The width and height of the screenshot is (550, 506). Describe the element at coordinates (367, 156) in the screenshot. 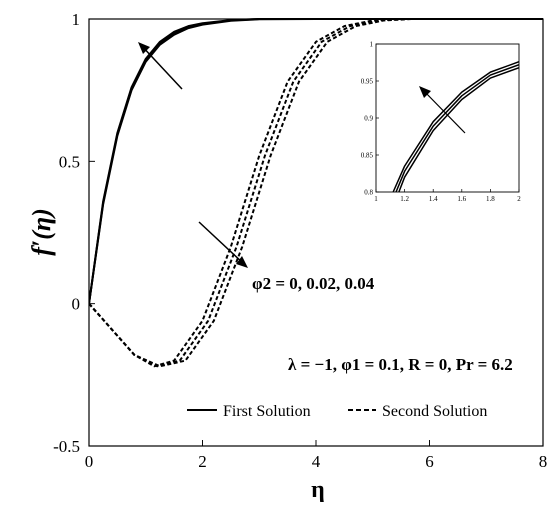

I see `inset-y-tick-label: 0.85` at that location.